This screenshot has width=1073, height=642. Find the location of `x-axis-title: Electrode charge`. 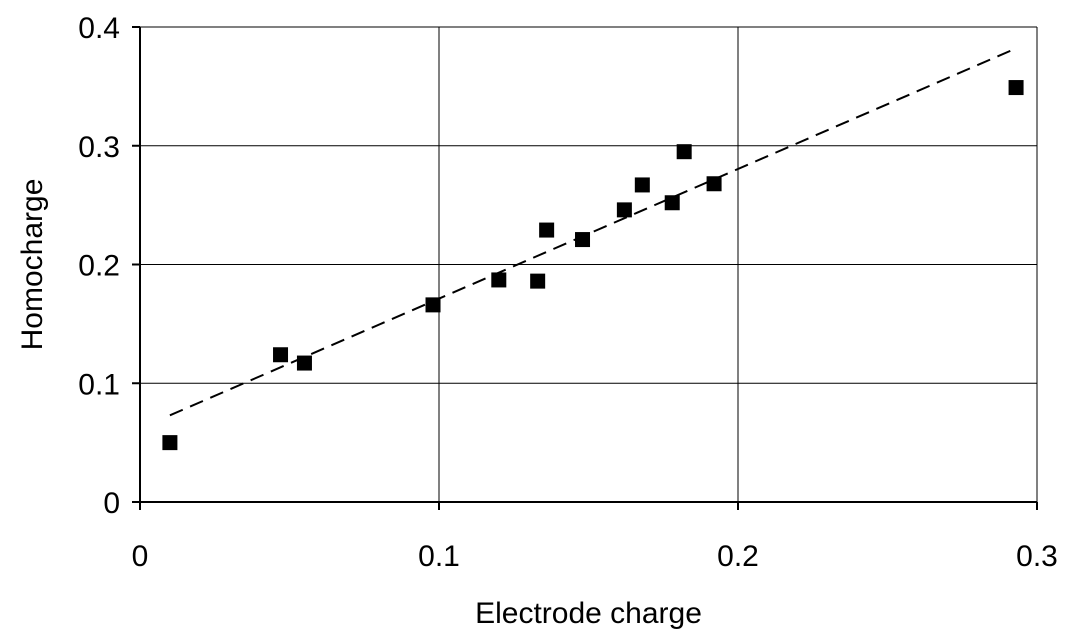

x-axis-title: Electrode charge is located at coordinates (588, 613).